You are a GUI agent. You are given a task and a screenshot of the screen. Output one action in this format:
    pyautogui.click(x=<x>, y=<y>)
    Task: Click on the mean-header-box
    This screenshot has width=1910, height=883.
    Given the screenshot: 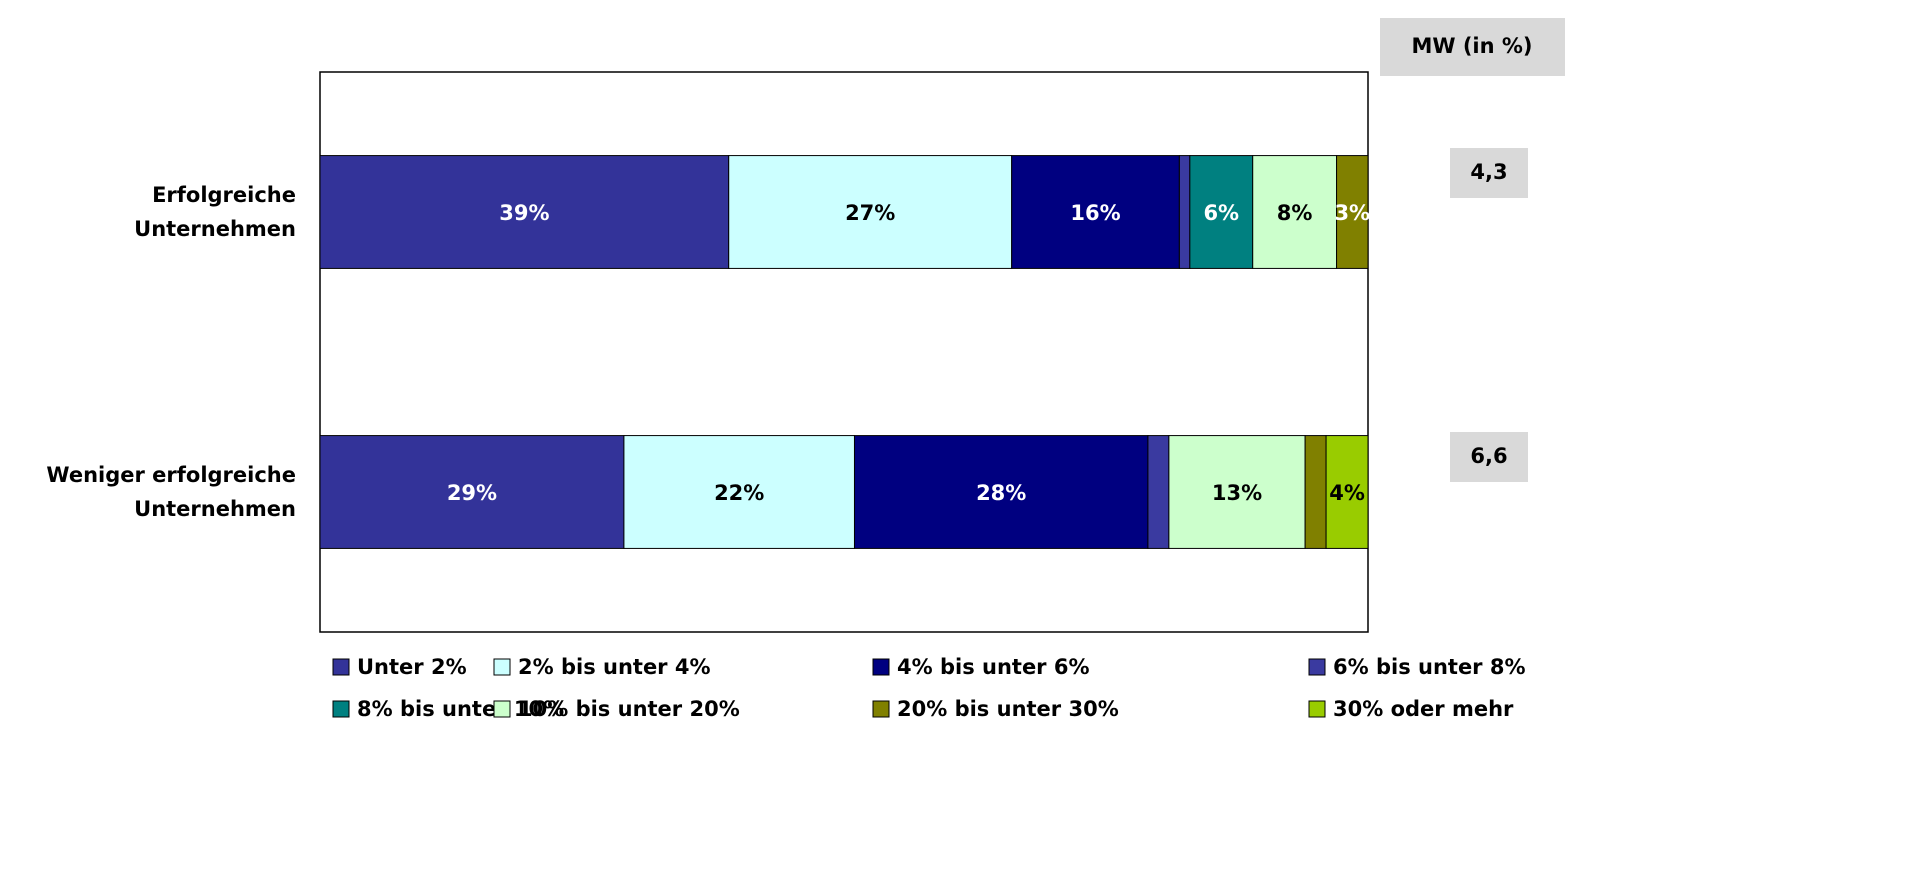 What is the action you would take?
    pyautogui.click(x=1472, y=47)
    